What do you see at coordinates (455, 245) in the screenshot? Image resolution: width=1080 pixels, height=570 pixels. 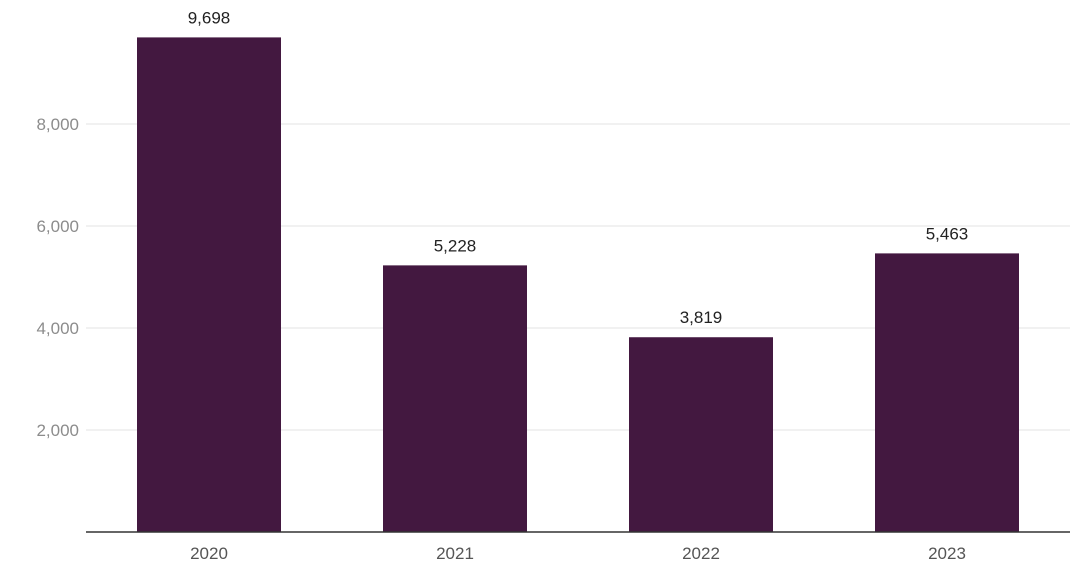 I see `data-label-2021: 5,228` at bounding box center [455, 245].